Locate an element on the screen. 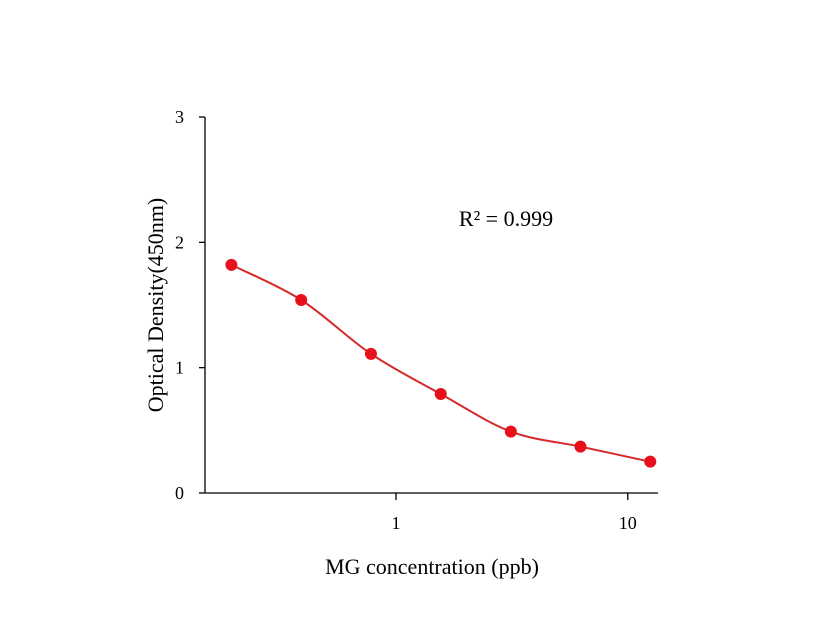 This screenshot has width=816, height=640. y-tick-label: 3 is located at coordinates (179, 117).